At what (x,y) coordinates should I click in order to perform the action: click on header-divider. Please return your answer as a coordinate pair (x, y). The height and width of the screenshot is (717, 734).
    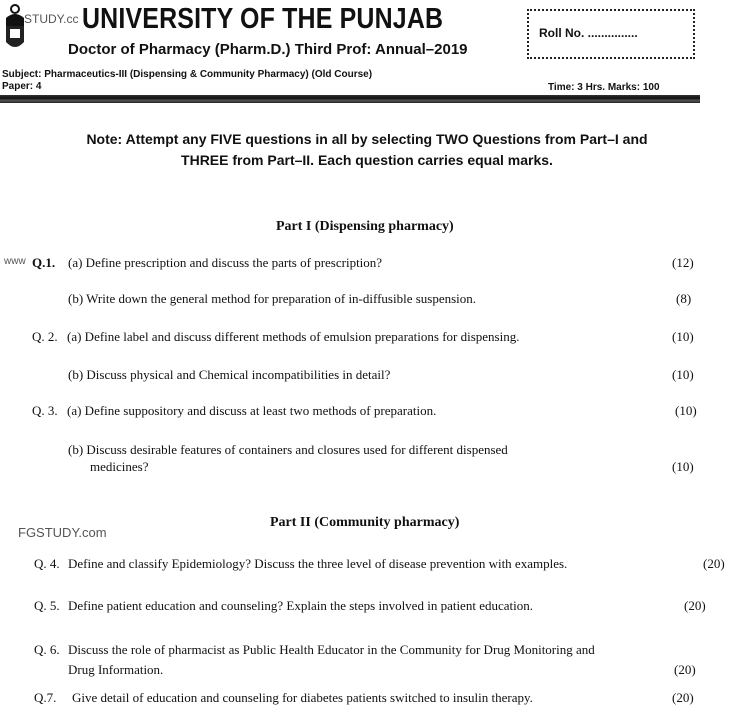
    Looking at the image, I should click on (350, 99).